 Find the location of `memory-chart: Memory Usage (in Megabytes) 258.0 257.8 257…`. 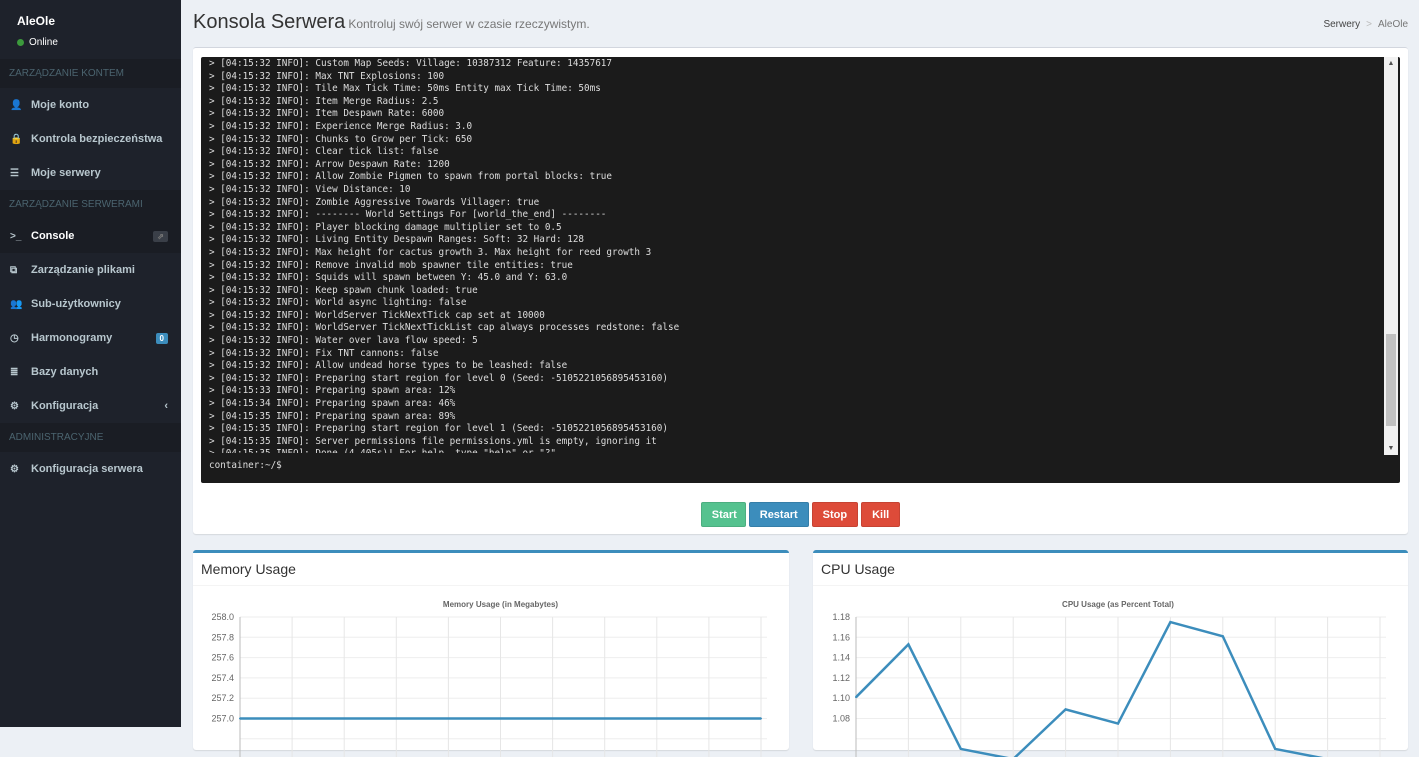

memory-chart: Memory Usage (in Megabytes) 258.0 257.8 257… is located at coordinates (489, 678).